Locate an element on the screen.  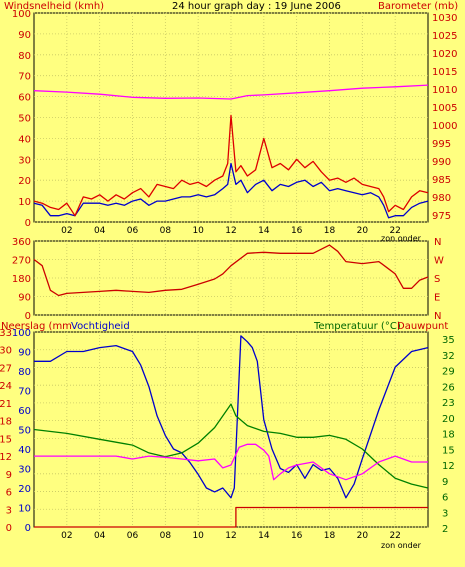
barometer-tick-label: 990 is located at coordinates (441, 162).